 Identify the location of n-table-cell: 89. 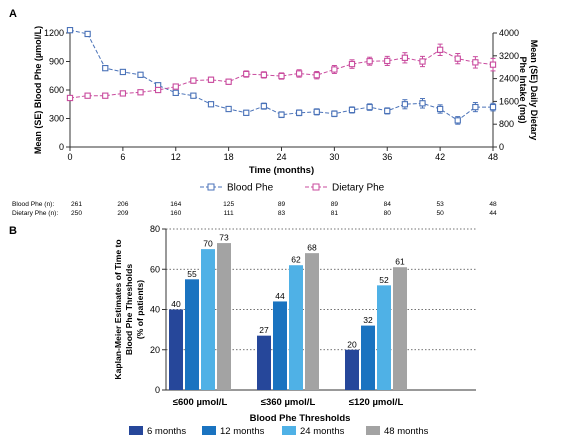
(335, 204).